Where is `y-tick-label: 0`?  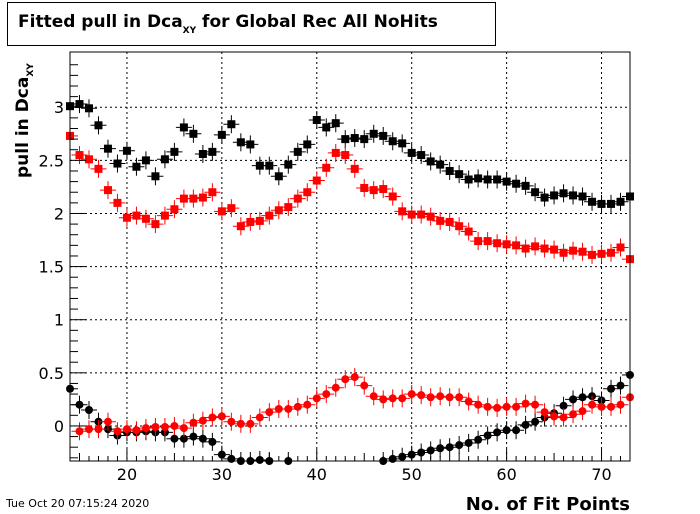 y-tick-label: 0 is located at coordinates (59, 426).